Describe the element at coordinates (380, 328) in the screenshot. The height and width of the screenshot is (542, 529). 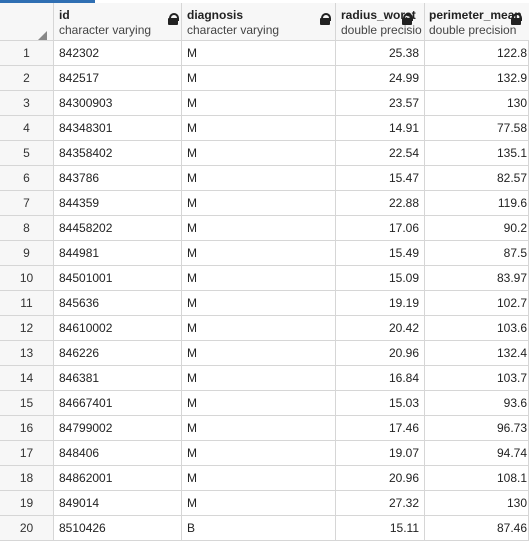
I see `cell-radius-worst: 20.42` at that location.